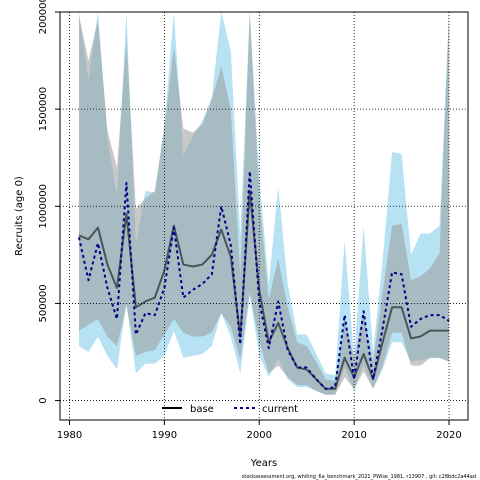  I want to click on x-axis-title: Years, so click(263, 463).